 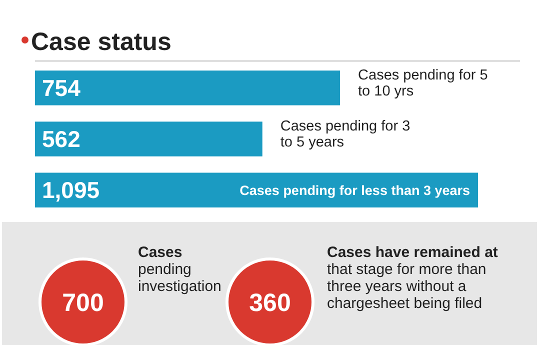 What do you see at coordinates (345, 134) in the screenshot?
I see `y-tick-label: Cases pending for 3 to 5 years` at bounding box center [345, 134].